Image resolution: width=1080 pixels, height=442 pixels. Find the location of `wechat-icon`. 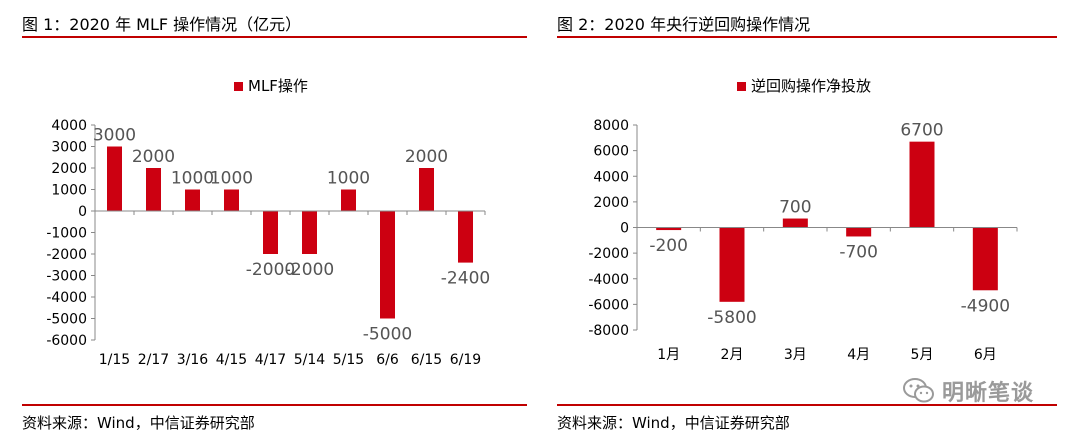

wechat-icon is located at coordinates (918, 390).